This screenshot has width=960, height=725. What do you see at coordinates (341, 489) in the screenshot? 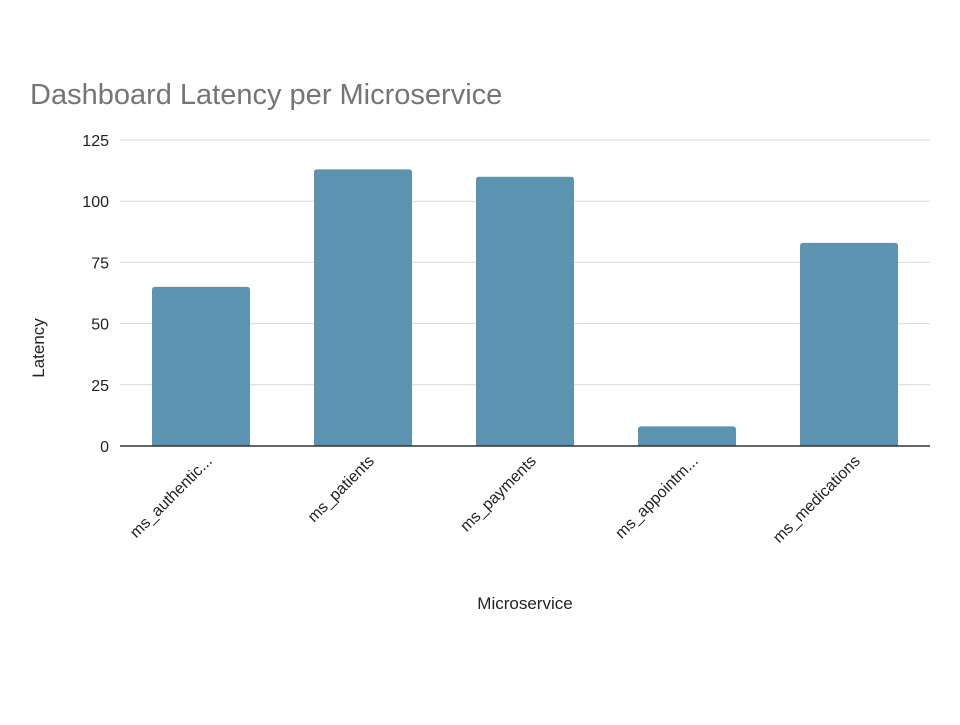
I see `x-tick-label: ms_patients` at bounding box center [341, 489].